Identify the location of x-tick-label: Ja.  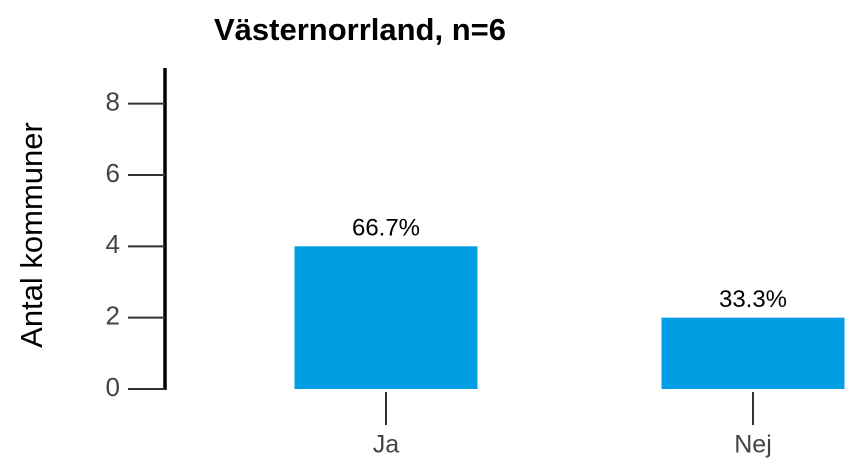
(386, 445).